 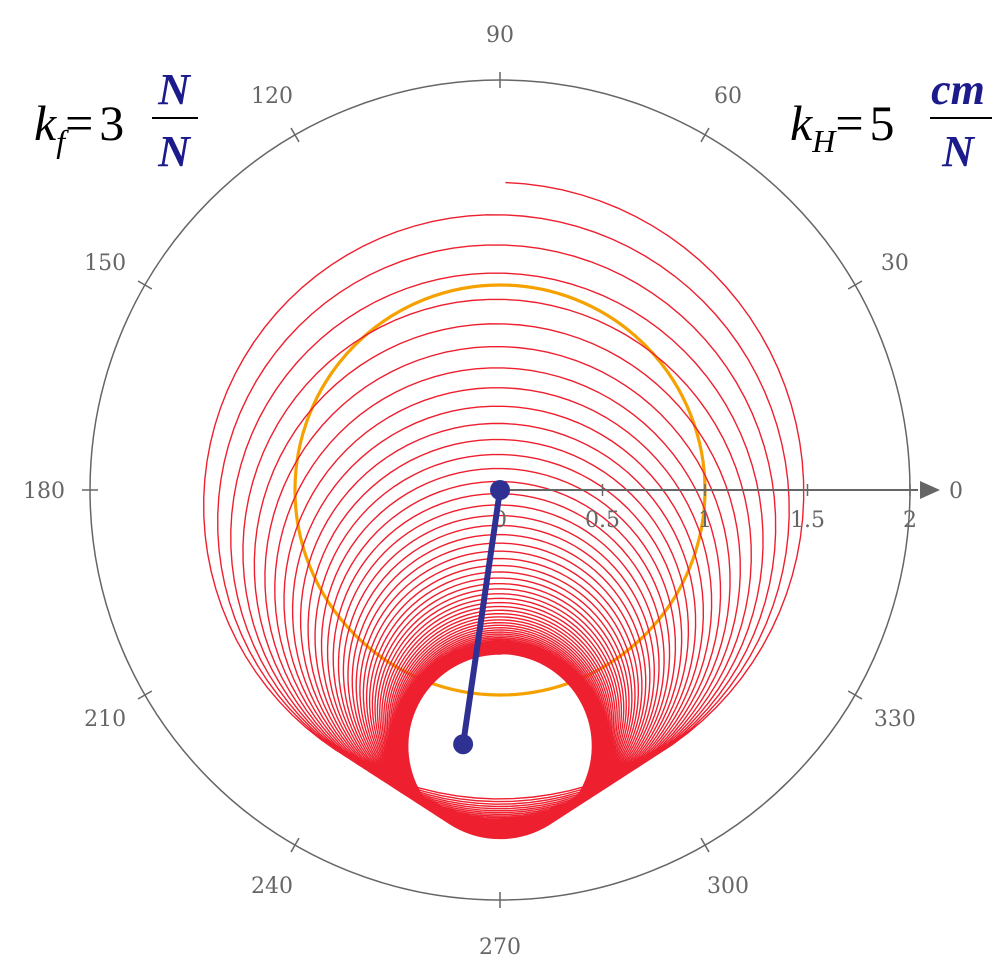 What do you see at coordinates (500, 35) in the screenshot?
I see `angular-tick-label: 90` at bounding box center [500, 35].